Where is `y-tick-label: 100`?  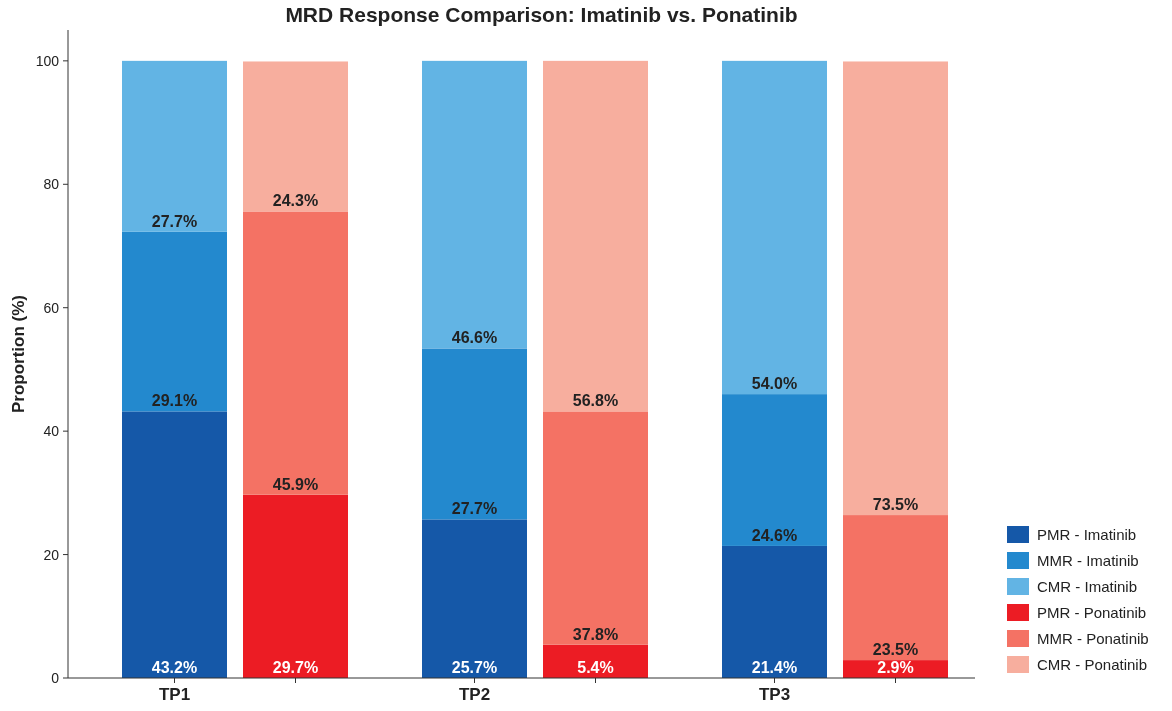 y-tick-label: 100 is located at coordinates (47, 60).